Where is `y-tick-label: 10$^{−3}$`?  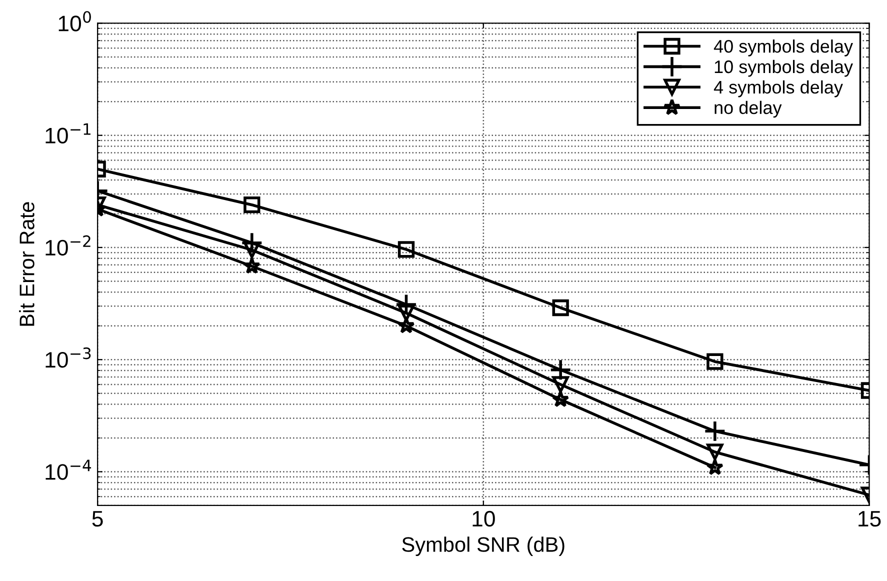 y-tick-label: 10$^{−3}$ is located at coordinates (68, 357).